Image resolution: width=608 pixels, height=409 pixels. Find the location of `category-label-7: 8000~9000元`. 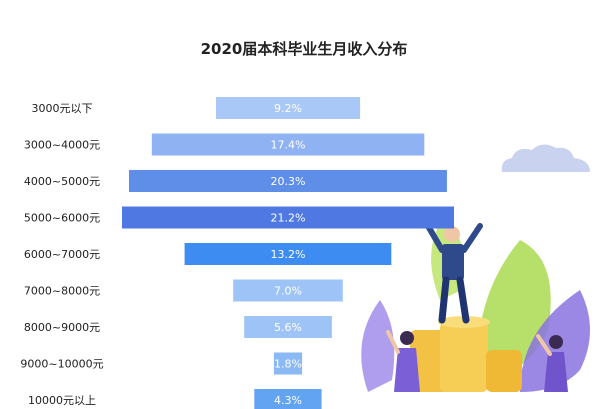

category-label-7: 8000~9000元 is located at coordinates (62, 327).